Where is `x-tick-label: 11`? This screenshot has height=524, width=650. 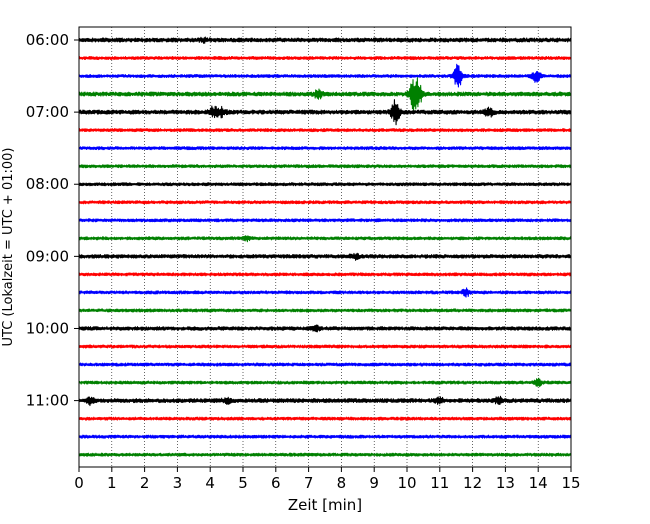 x-tick-label: 11 is located at coordinates (439, 483).